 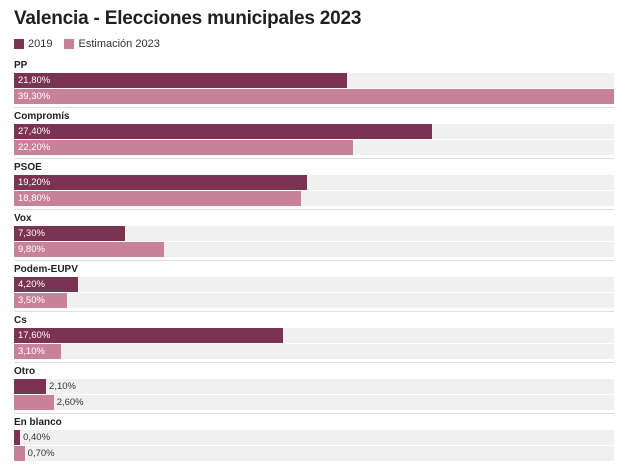 I want to click on category-group-en-blanco: En blanco 0,40% 0,70%, so click(x=314, y=441).